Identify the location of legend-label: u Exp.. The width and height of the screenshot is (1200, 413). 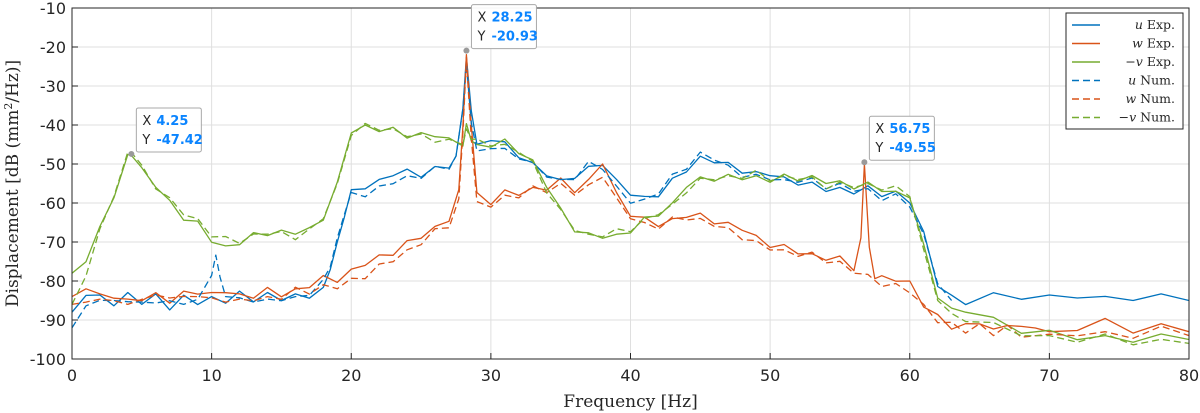
(1155, 24).